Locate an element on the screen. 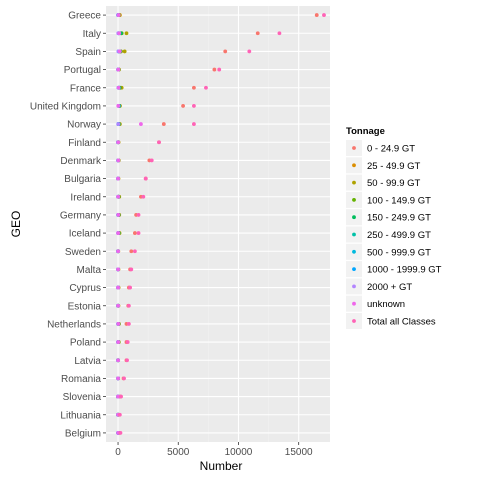  y-tick-label: Finland is located at coordinates (84, 143).